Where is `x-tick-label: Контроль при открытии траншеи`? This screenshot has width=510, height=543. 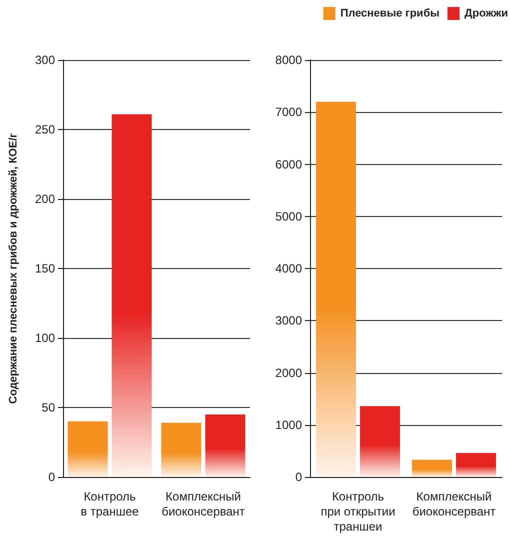
x-tick-label: Контроль при открытии траншеи is located at coordinates (358, 512).